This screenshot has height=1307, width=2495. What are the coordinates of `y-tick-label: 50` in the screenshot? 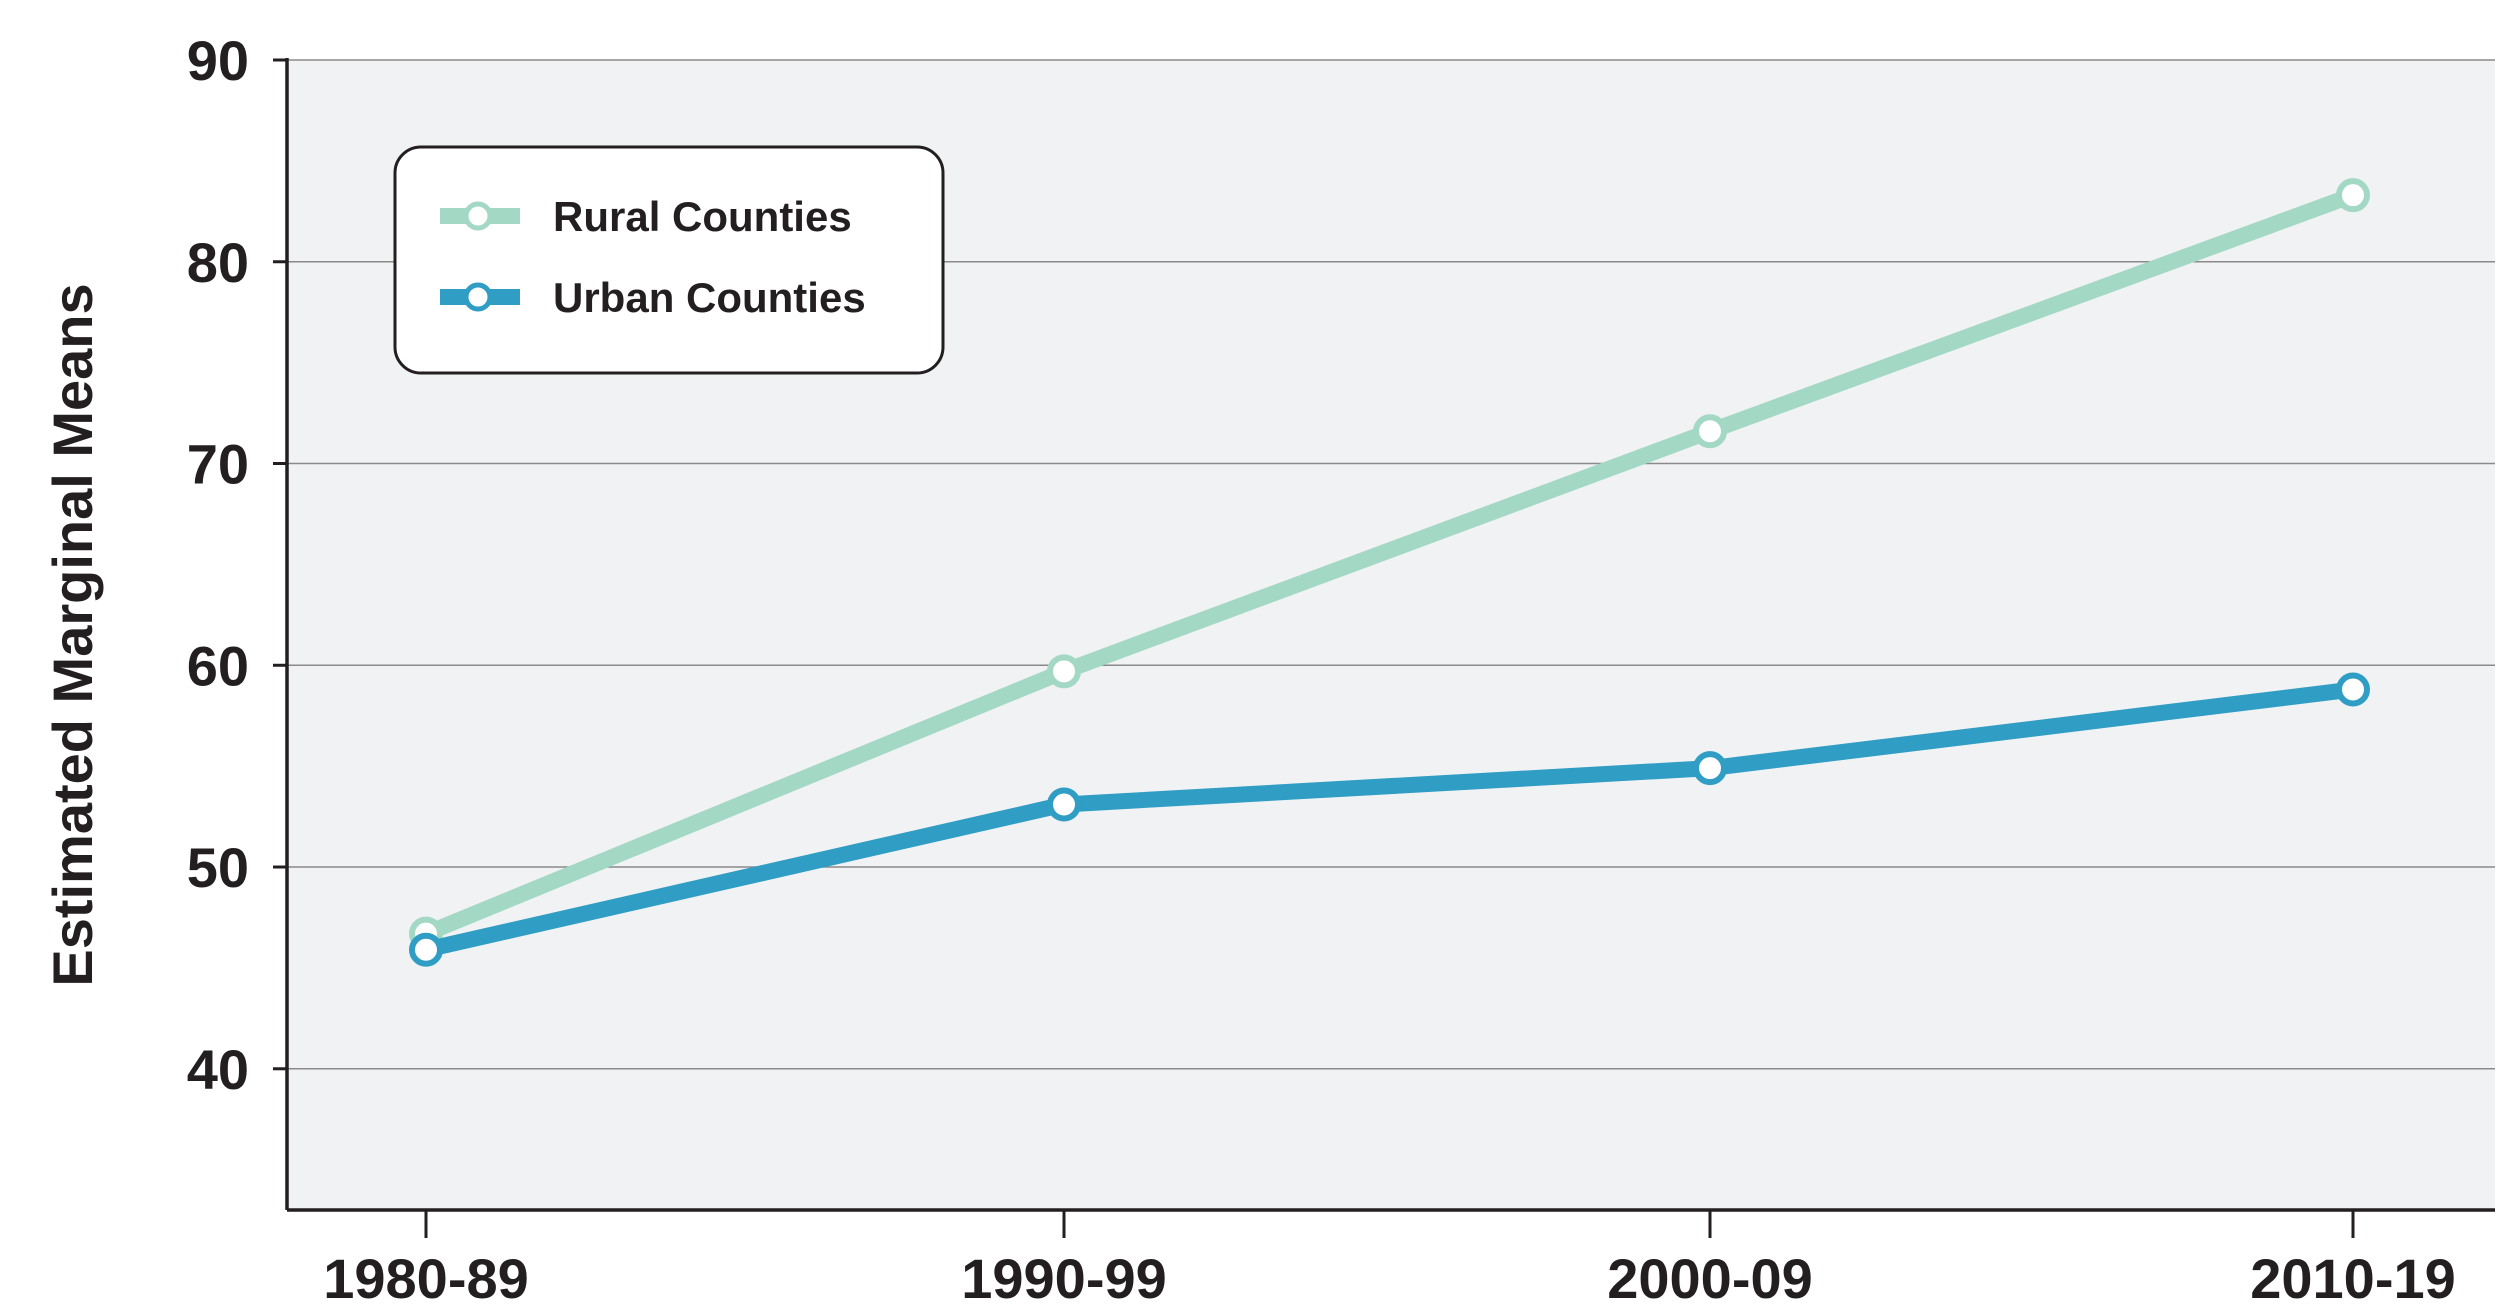 It's located at (218, 867).